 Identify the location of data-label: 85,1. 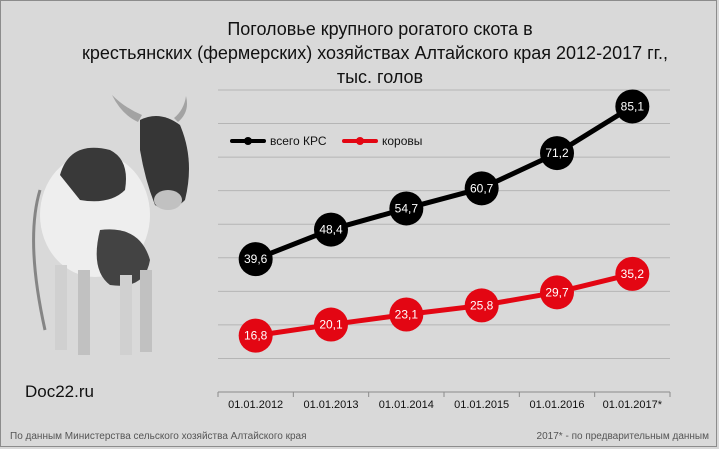
(633, 106).